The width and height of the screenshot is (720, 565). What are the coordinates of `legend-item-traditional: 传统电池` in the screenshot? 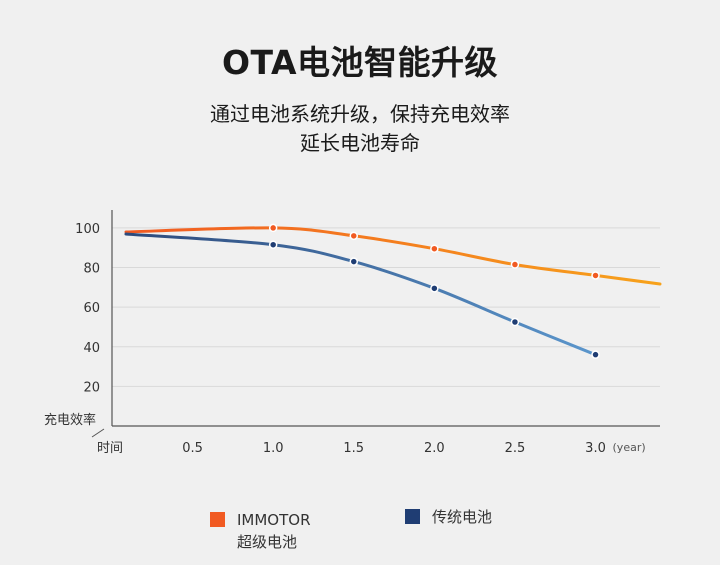 It's located at (448, 517).